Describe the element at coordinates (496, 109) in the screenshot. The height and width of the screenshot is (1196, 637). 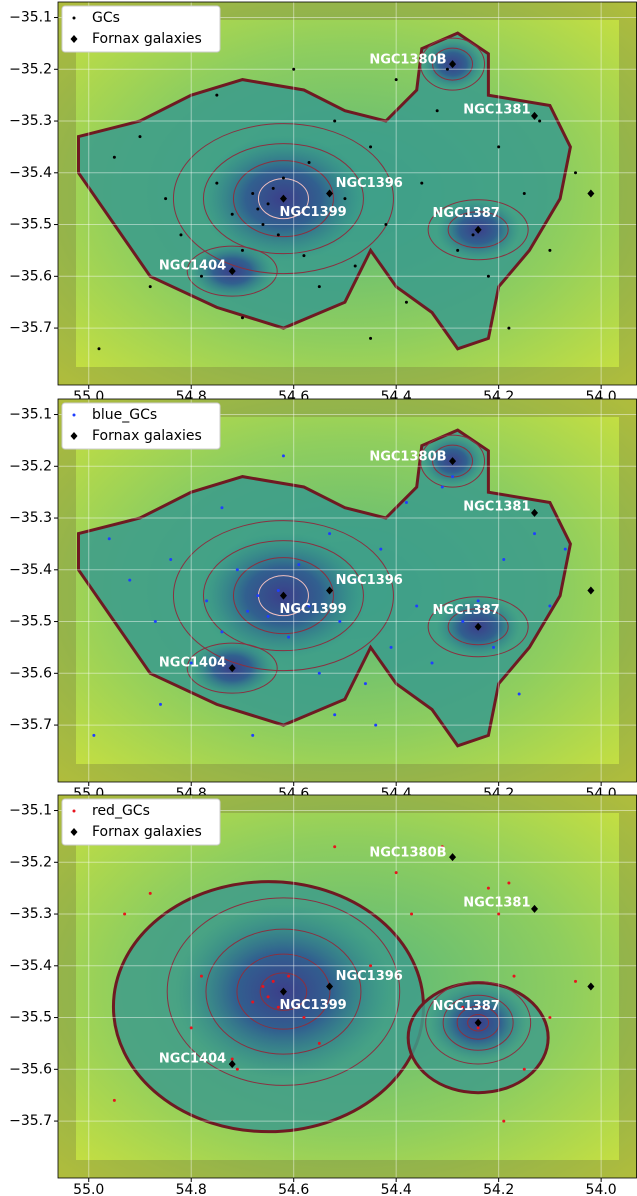
I see `galaxy-label: NGC1381` at that location.